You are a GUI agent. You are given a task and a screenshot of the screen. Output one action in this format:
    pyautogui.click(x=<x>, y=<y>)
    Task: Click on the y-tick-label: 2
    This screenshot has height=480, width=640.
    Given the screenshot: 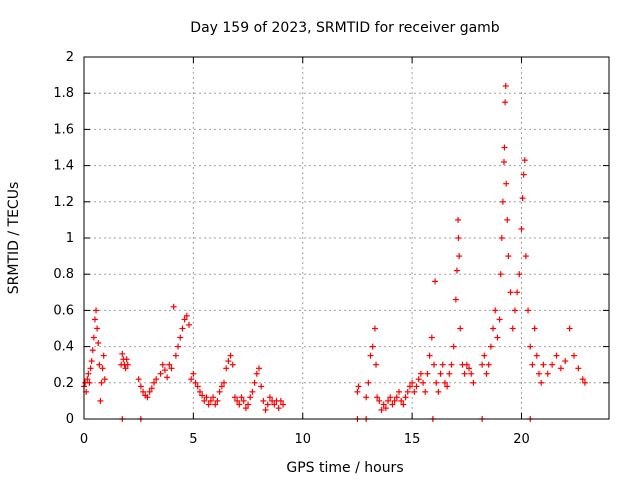 What is the action you would take?
    pyautogui.click(x=70, y=57)
    